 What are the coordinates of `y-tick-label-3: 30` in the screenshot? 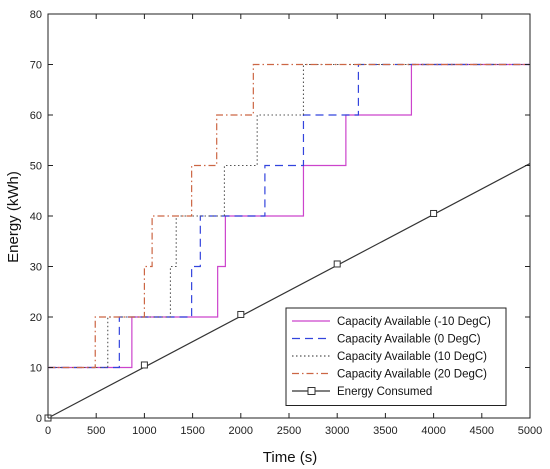 It's located at (36, 268).